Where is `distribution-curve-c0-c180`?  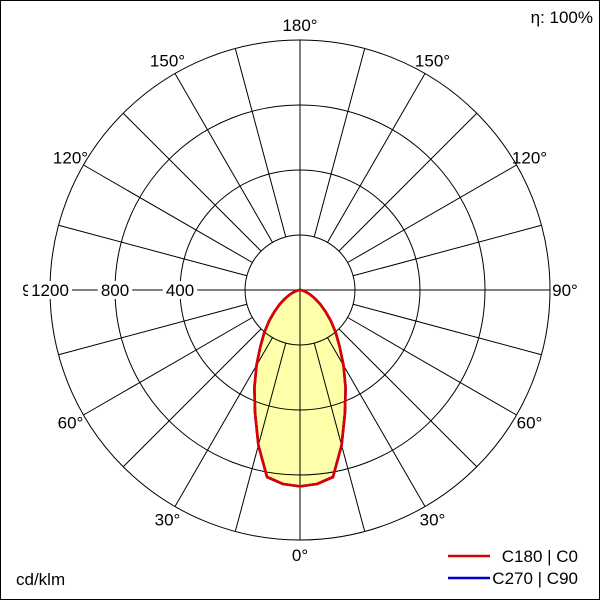
distribution-curve-c0-c180 is located at coordinates (300, 388).